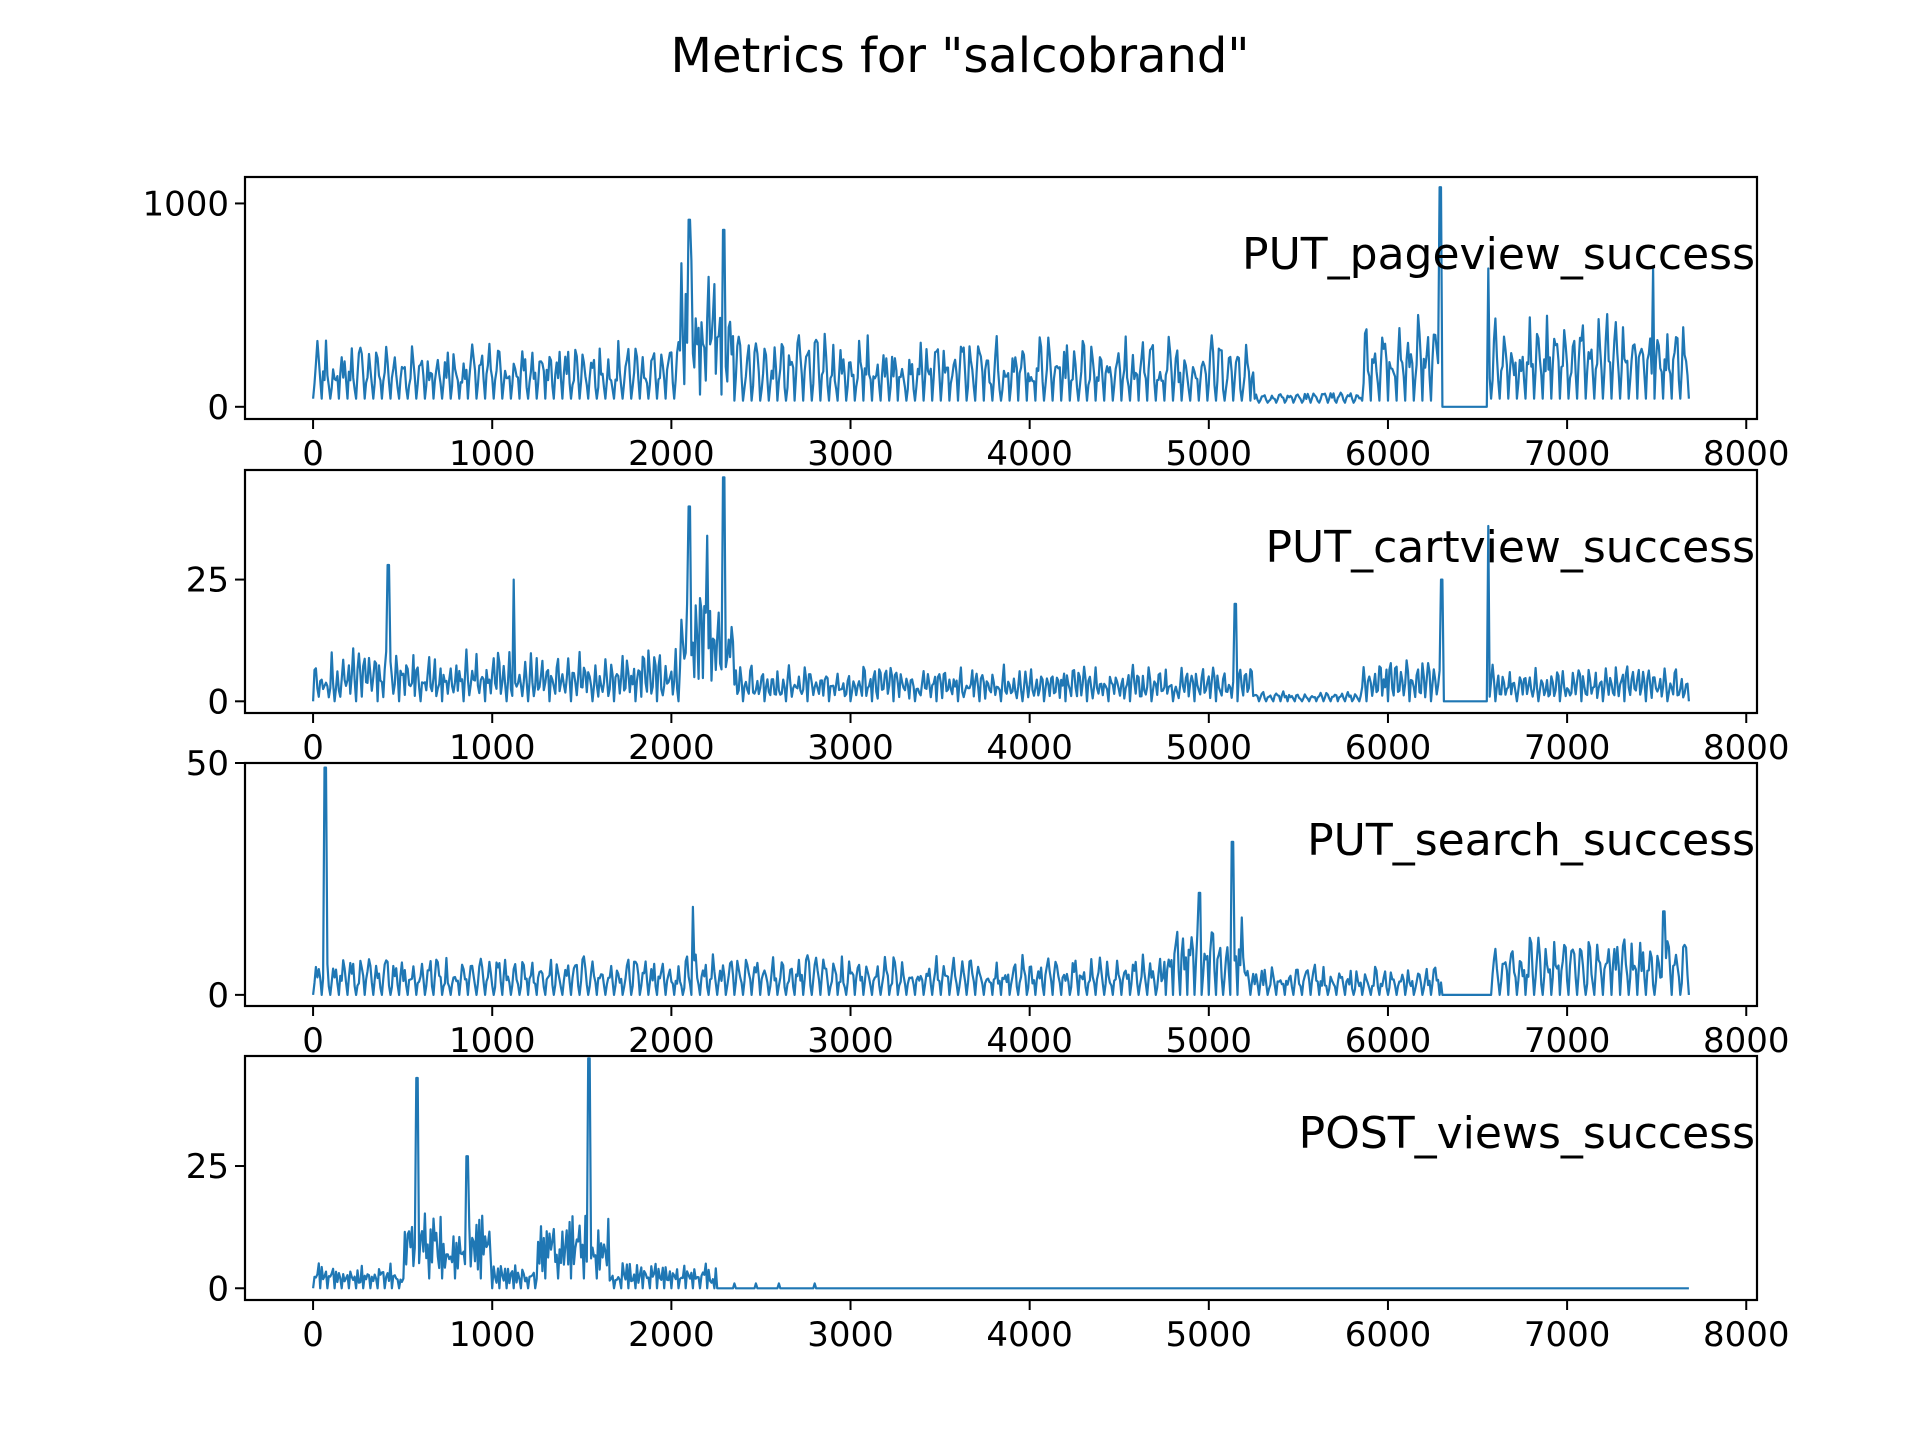  Describe the element at coordinates (1531, 840) in the screenshot. I see `series-label: PUT_search_success` at that location.